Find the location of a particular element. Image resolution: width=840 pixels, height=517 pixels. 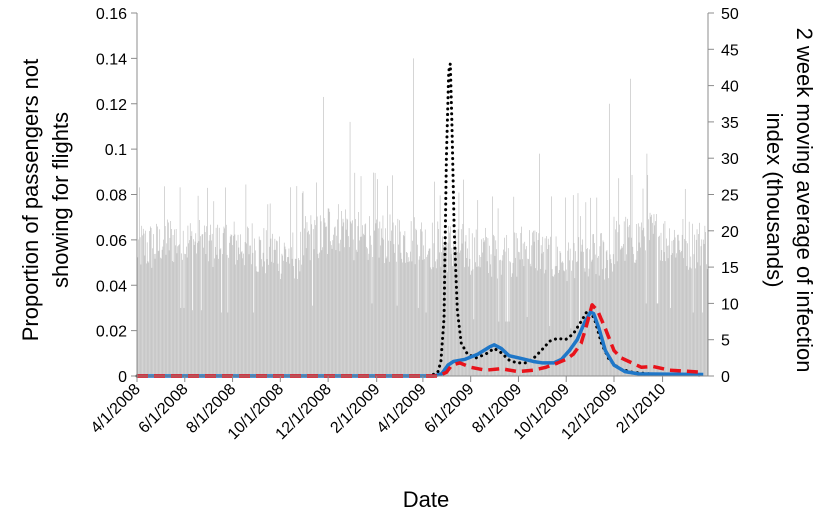

right-y-tick-label: 45 is located at coordinates (730, 50).